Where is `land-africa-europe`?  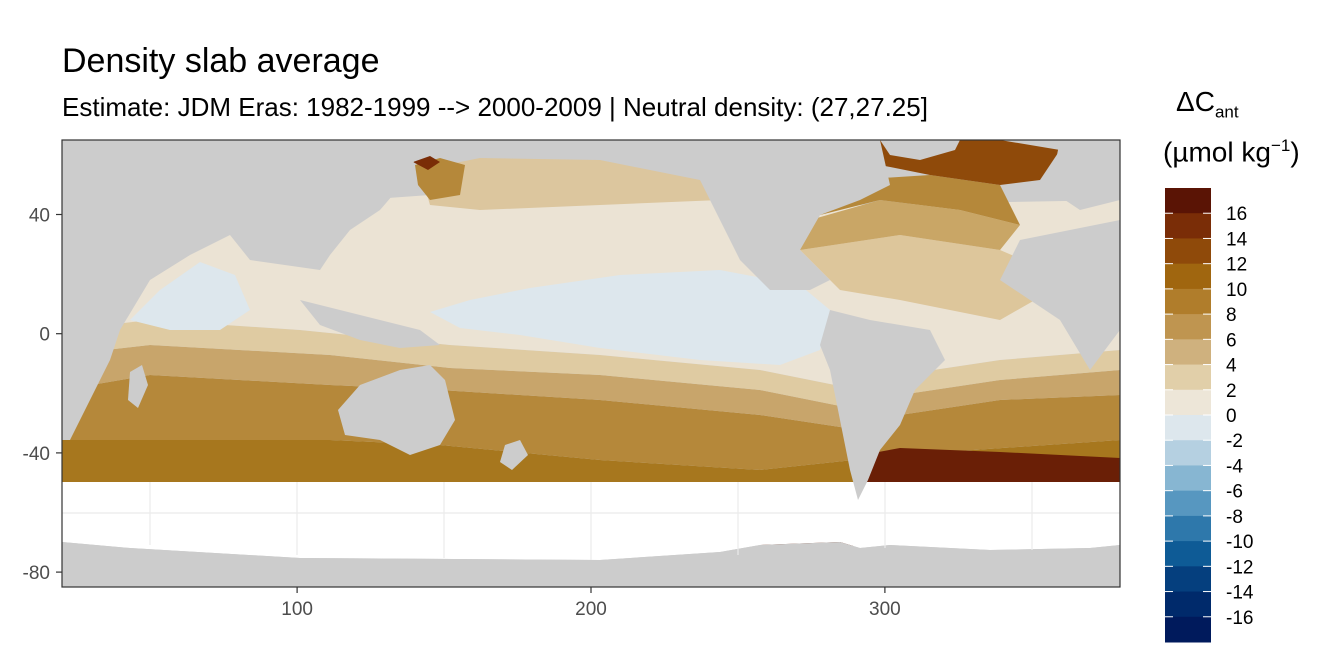
land-africa-europe is located at coordinates (241, 290).